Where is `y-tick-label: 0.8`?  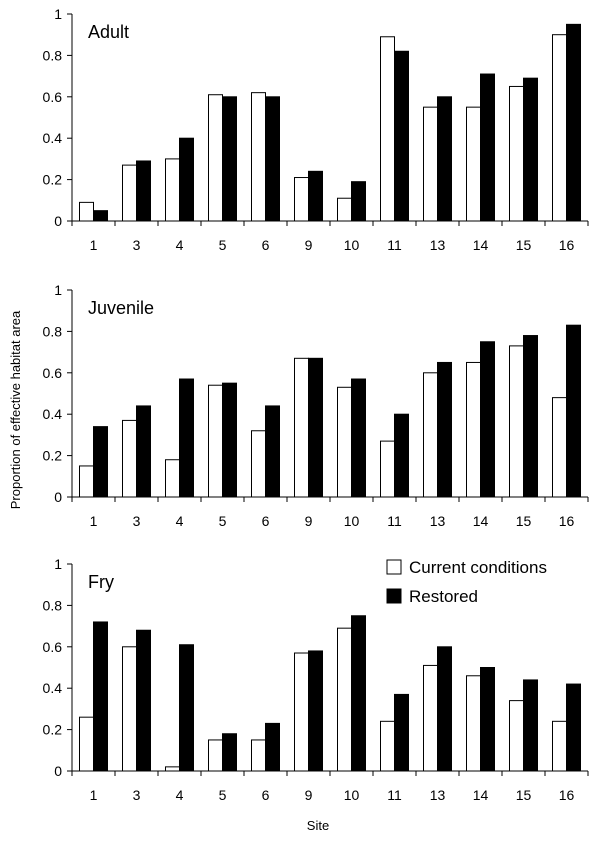
y-tick-label: 0.8 is located at coordinates (53, 605).